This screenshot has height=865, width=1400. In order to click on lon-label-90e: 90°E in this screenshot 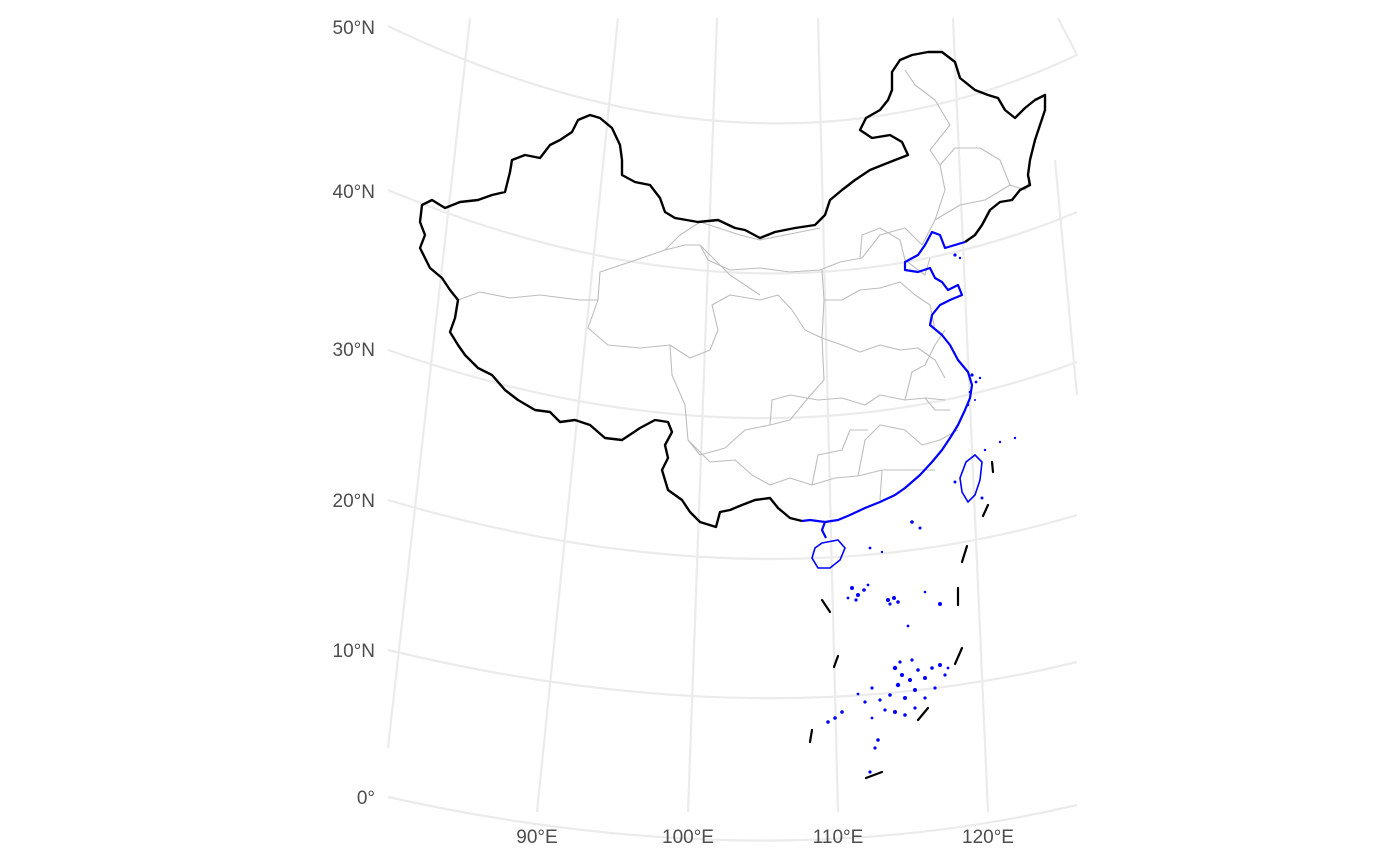, I will do `click(536, 837)`.